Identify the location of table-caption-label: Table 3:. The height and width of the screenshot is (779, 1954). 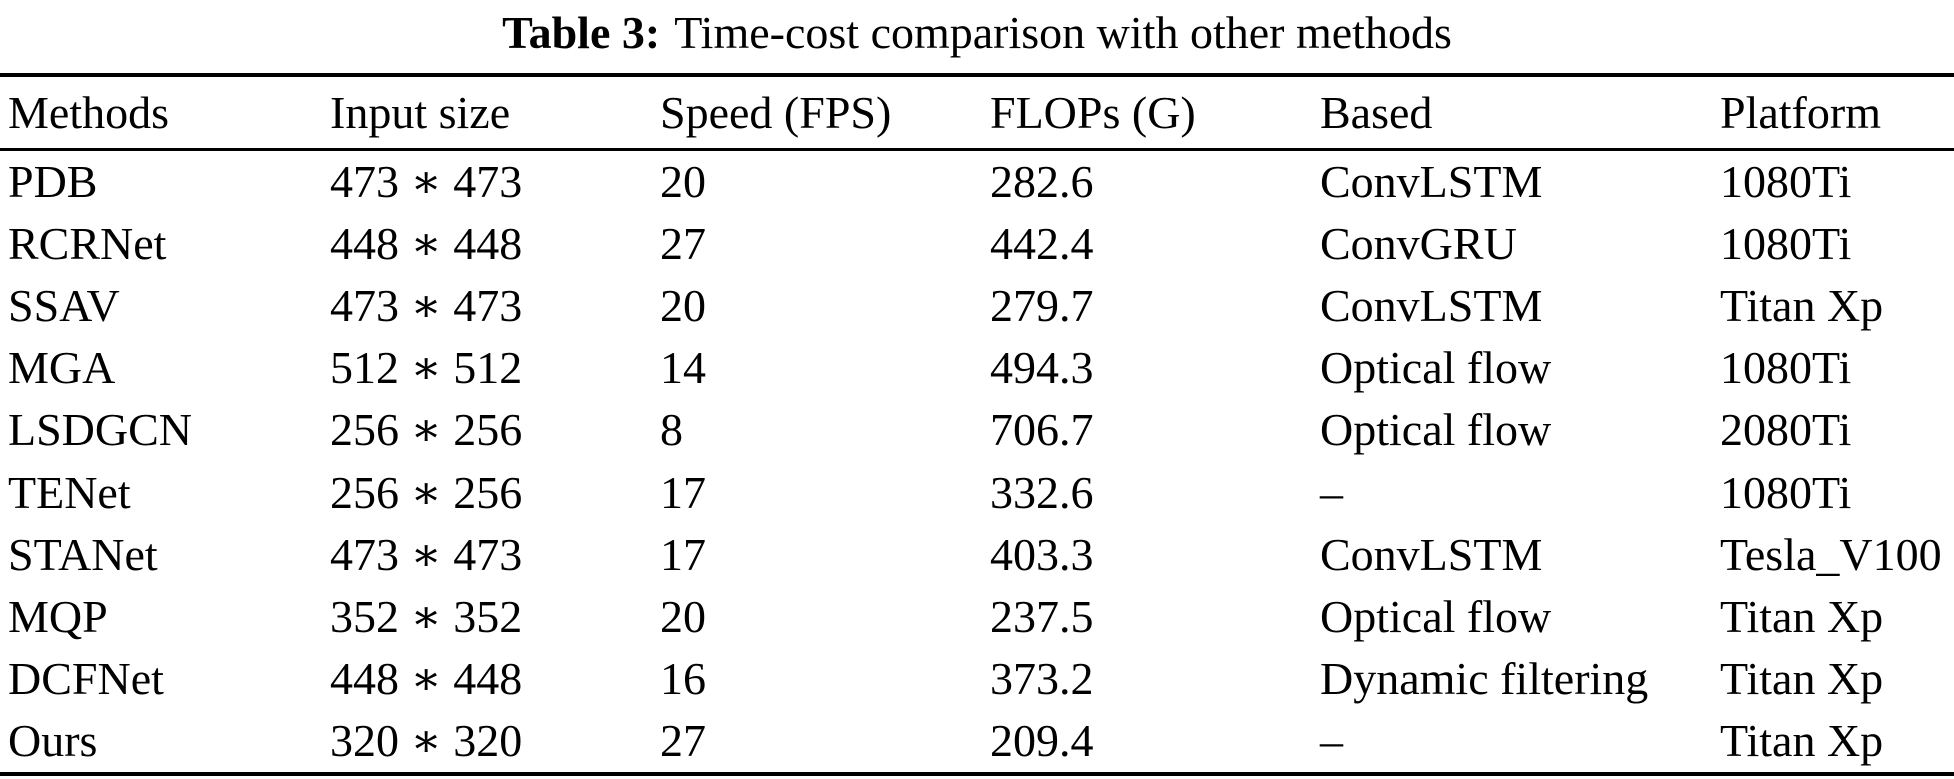
(581, 32).